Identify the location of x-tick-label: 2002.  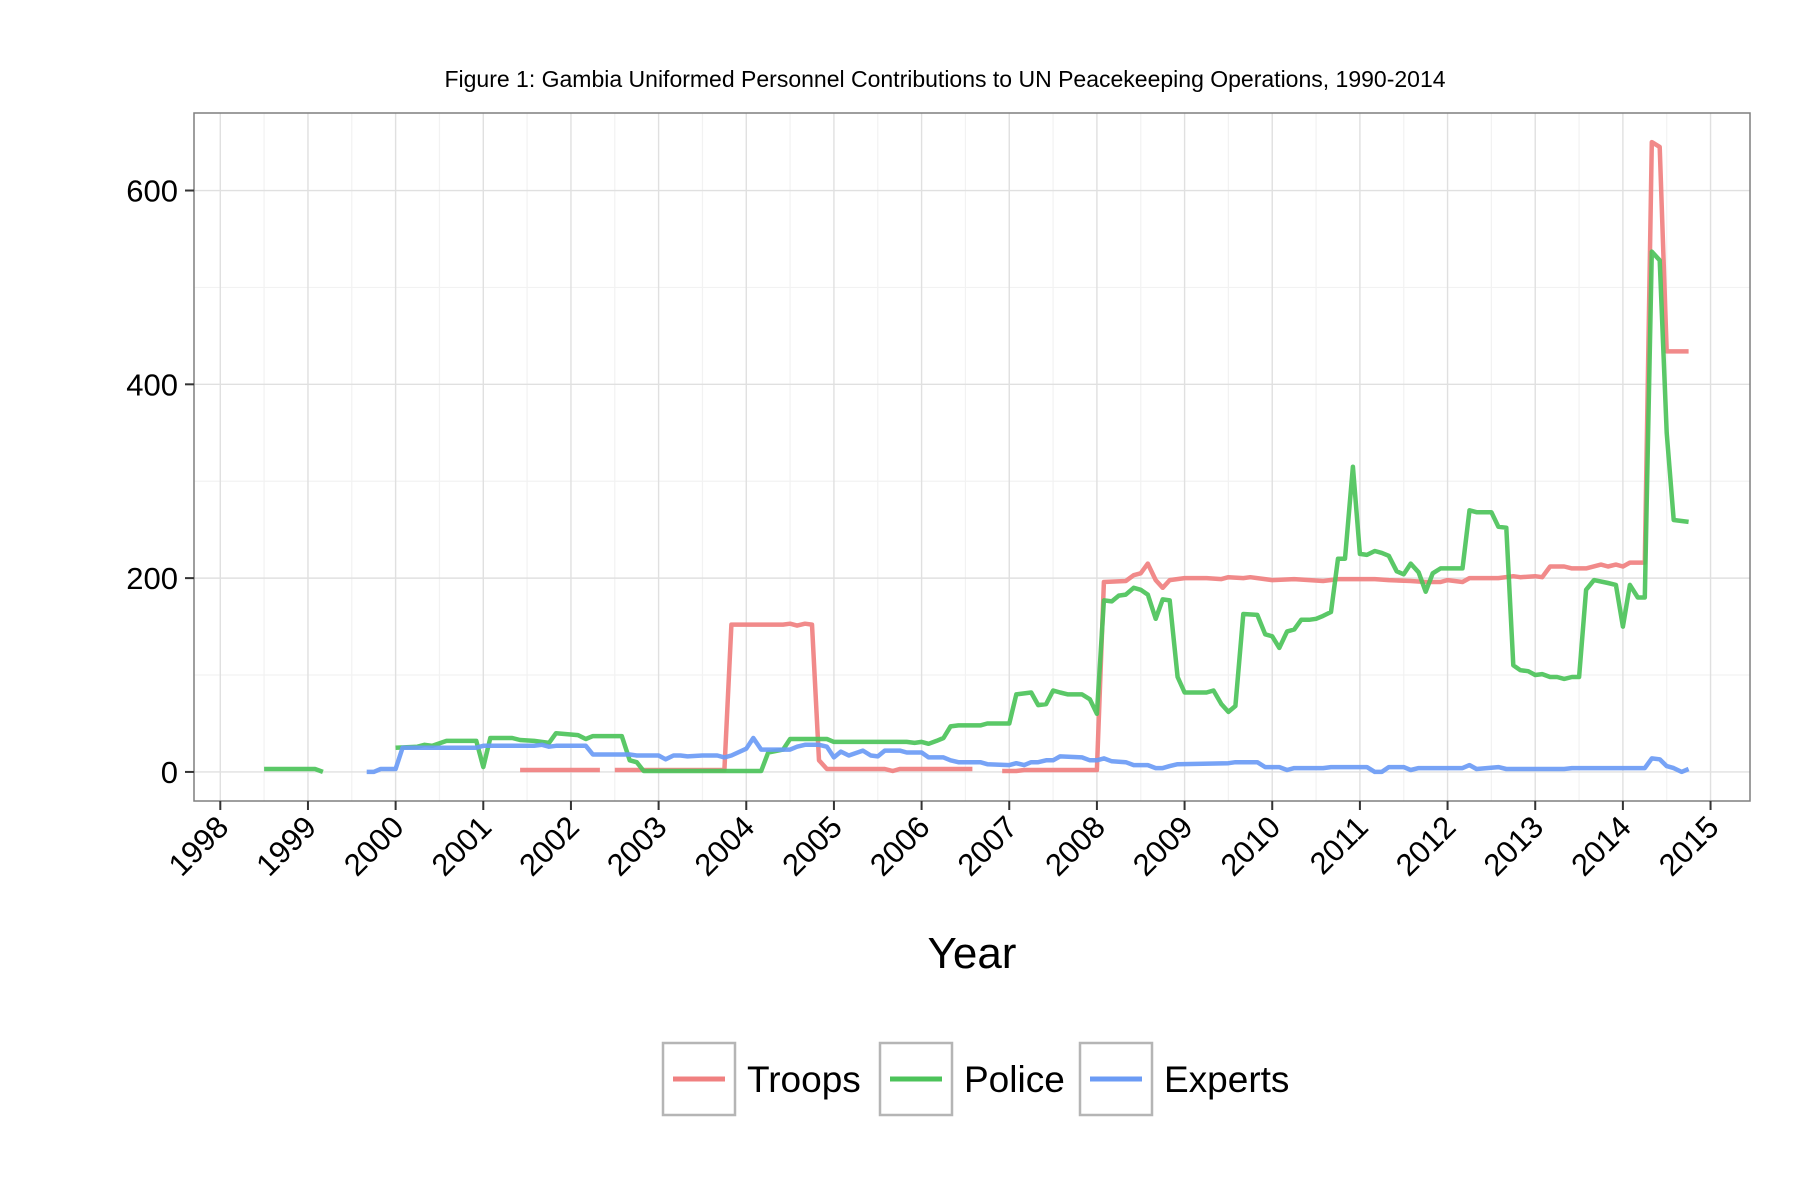
(549, 846).